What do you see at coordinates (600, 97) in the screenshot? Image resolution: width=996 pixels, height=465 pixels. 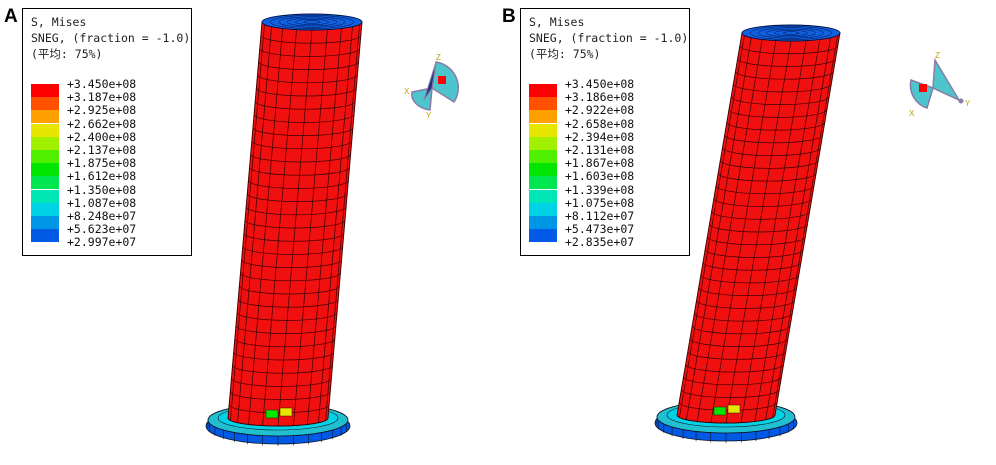 I see `legend-label: +3.186e+08` at bounding box center [600, 97].